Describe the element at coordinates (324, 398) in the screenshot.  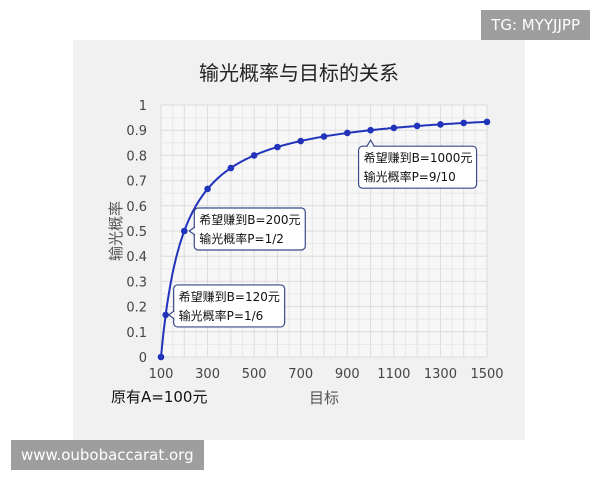
I see `x-axis-label: 目标` at that location.